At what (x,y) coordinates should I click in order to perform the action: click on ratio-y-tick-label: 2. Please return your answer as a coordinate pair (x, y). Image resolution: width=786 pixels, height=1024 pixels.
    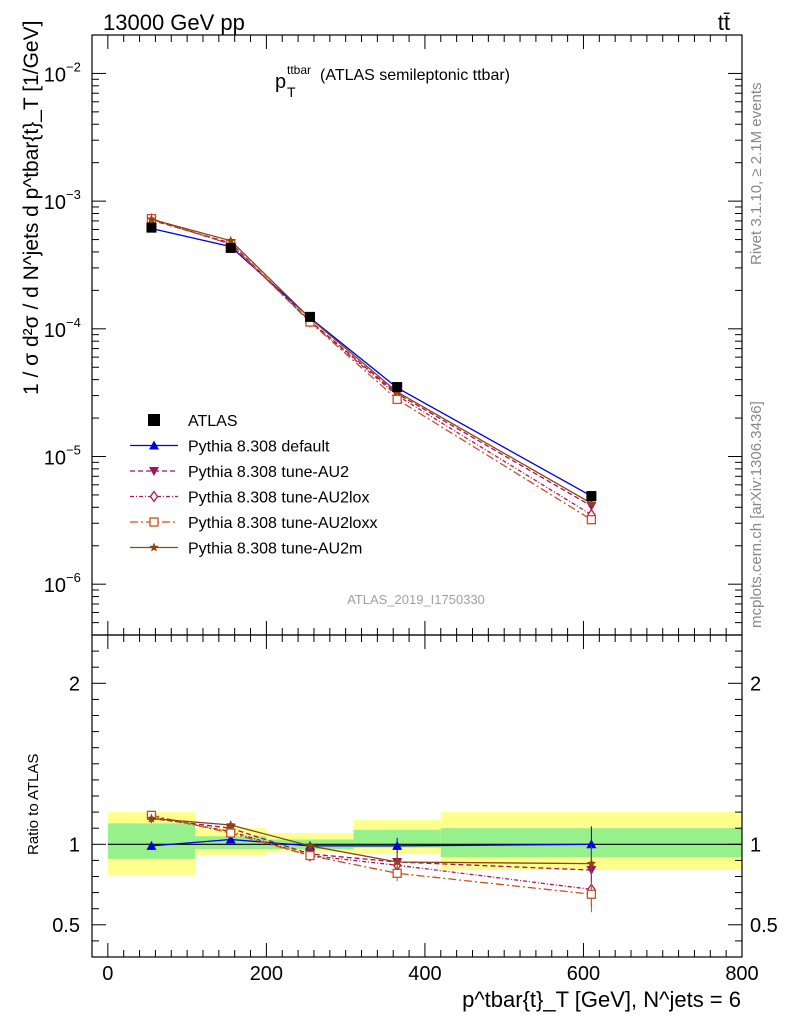
    Looking at the image, I should click on (74, 684).